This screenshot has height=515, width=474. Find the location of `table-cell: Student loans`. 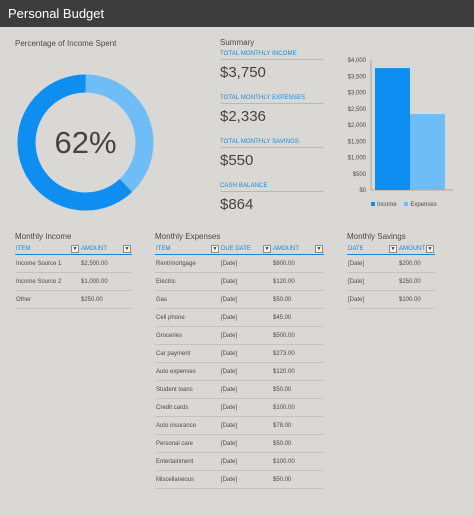

table-cell: Student loans is located at coordinates (174, 389).